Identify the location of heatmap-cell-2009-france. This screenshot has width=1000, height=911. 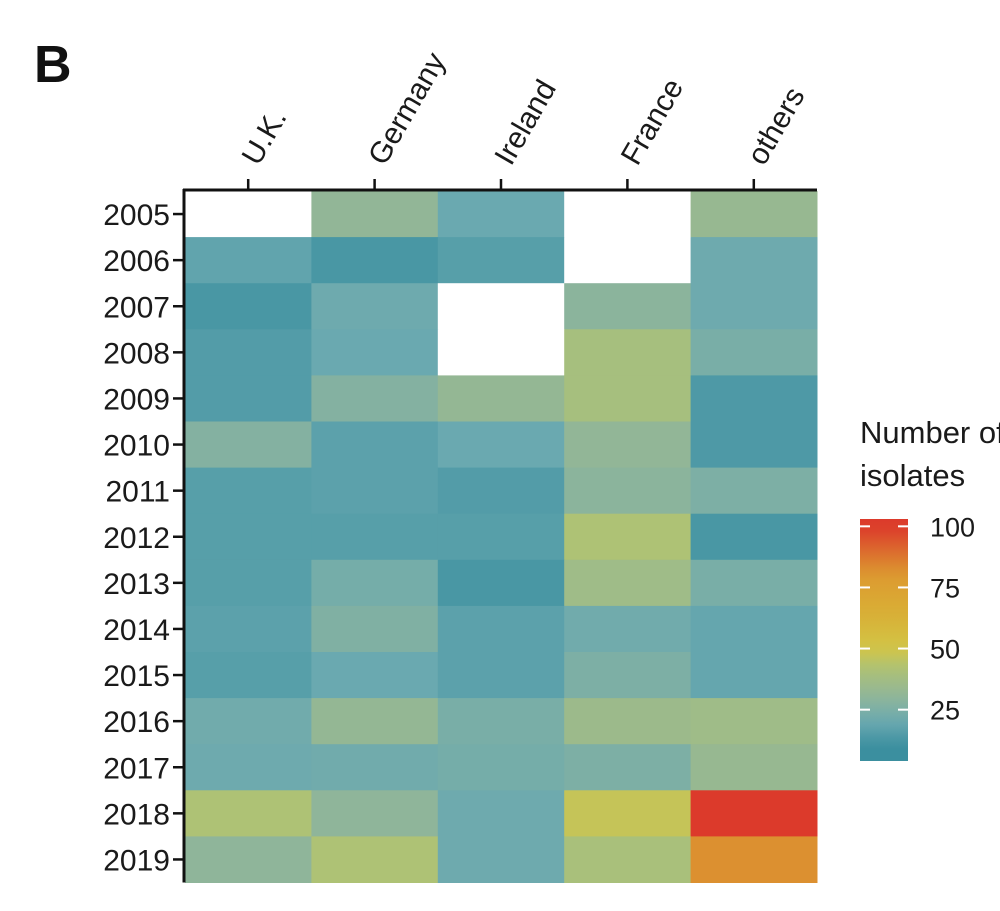
(628, 398).